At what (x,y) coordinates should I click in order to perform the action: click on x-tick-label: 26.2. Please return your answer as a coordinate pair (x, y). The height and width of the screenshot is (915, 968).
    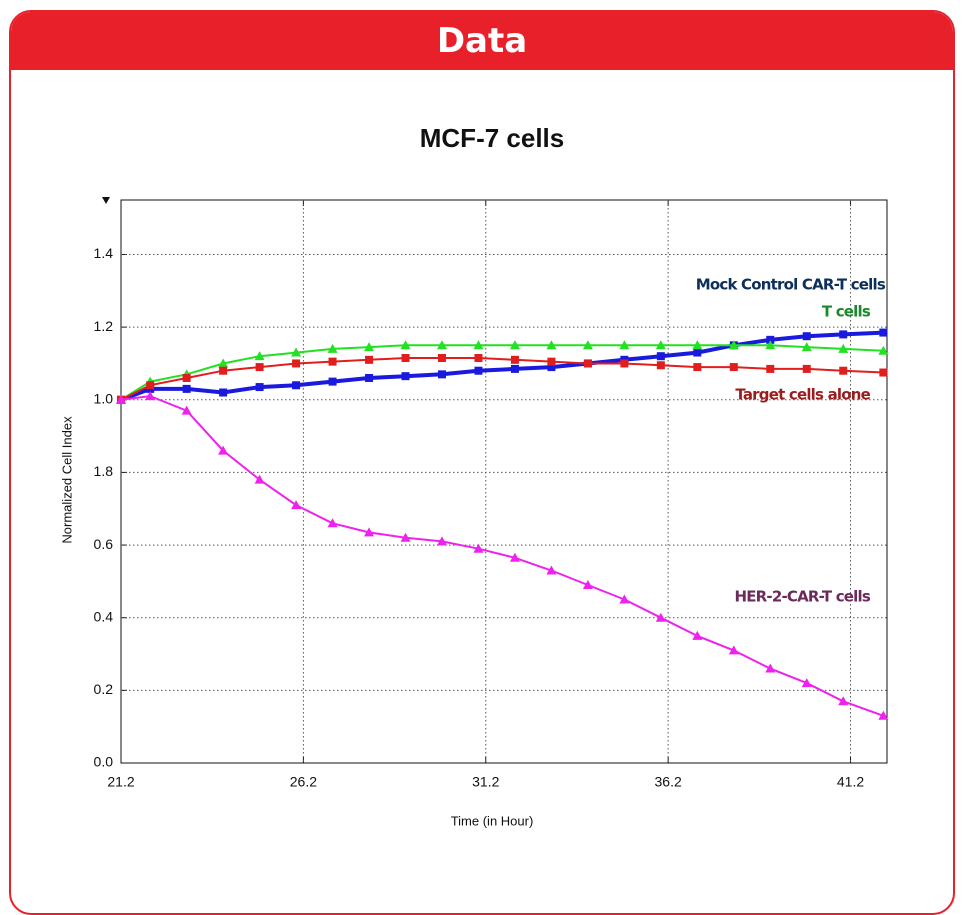
    Looking at the image, I should click on (303, 782).